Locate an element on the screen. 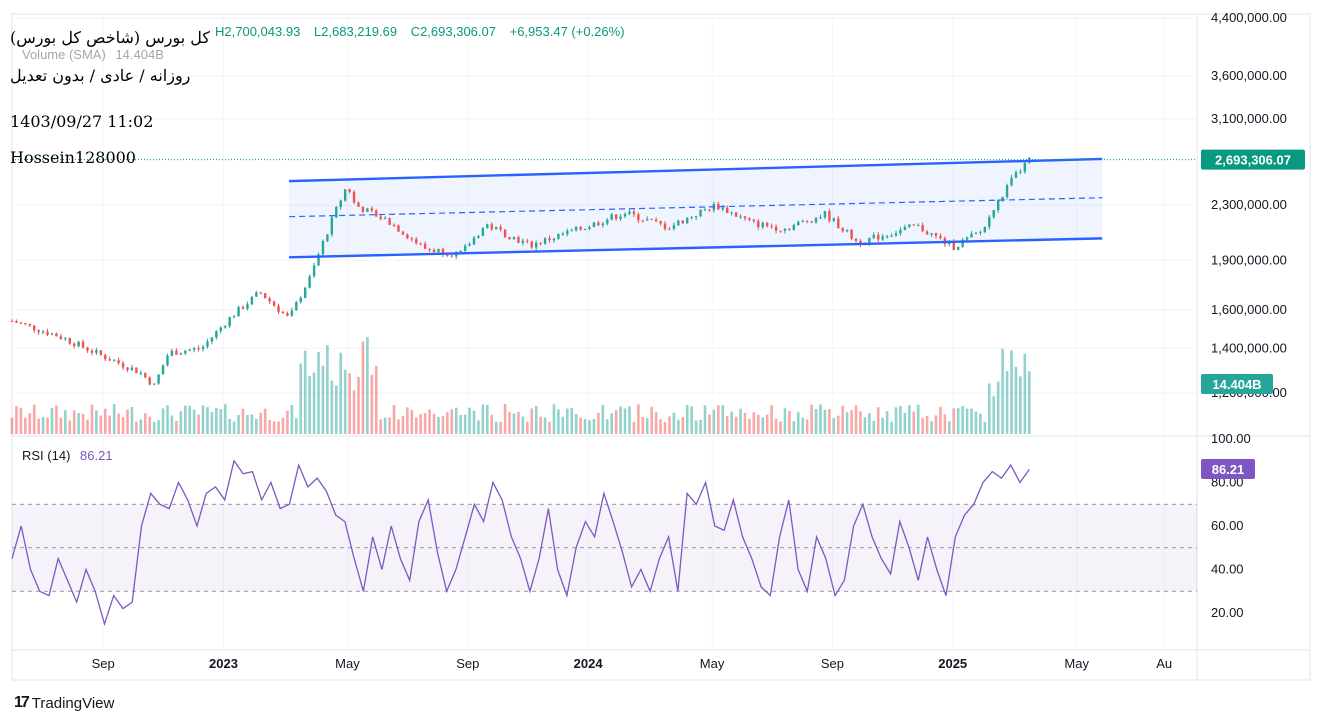 Image resolution: width=1324 pixels, height=725 pixels. ohlc-change: +6,953.47 (+0.26%) is located at coordinates (567, 31).